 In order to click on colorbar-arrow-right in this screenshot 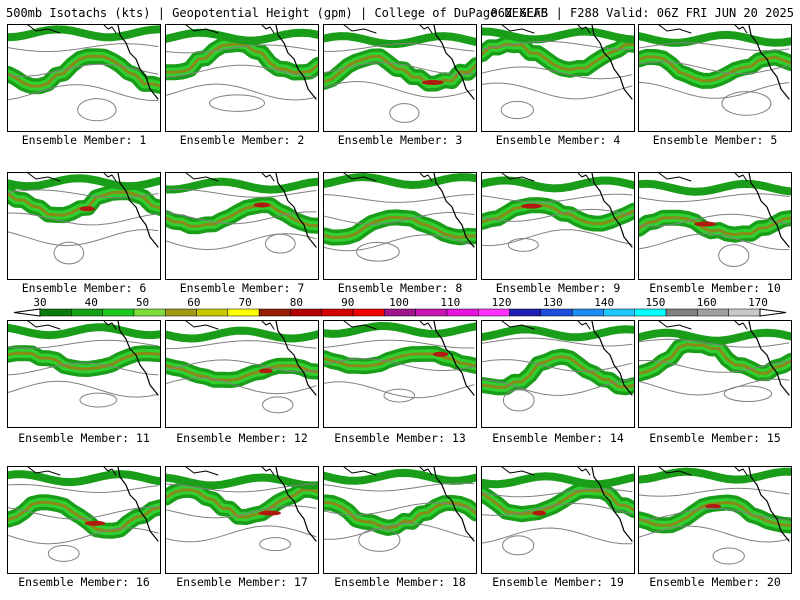, I will do `click(773, 312)`.